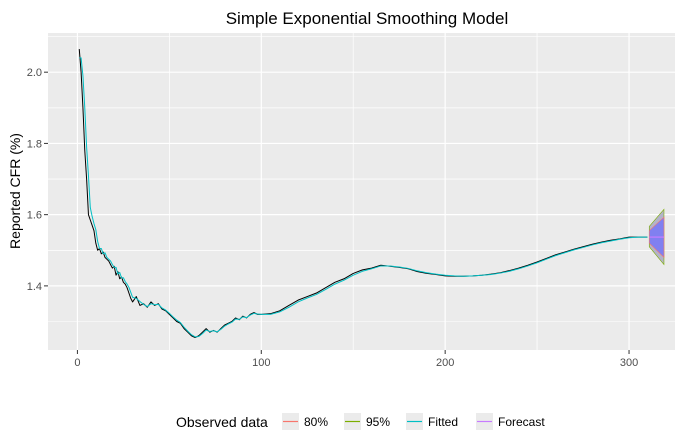  Describe the element at coordinates (261, 363) in the screenshot. I see `x-tick-label: 100` at that location.